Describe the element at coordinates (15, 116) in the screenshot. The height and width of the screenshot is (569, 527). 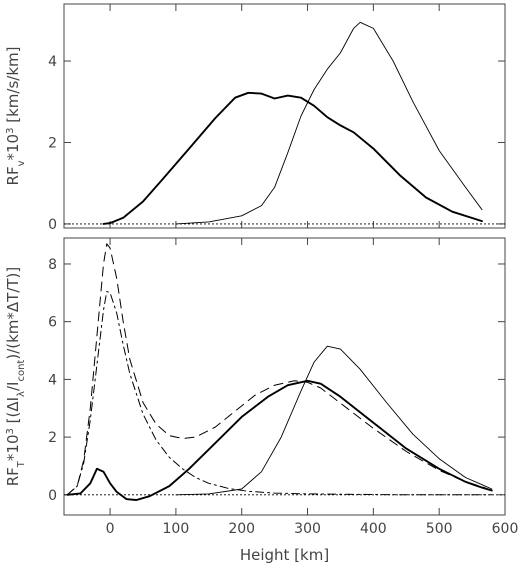
I see `y-axis-label-top: RFv*103 [km/s/km]` at that location.